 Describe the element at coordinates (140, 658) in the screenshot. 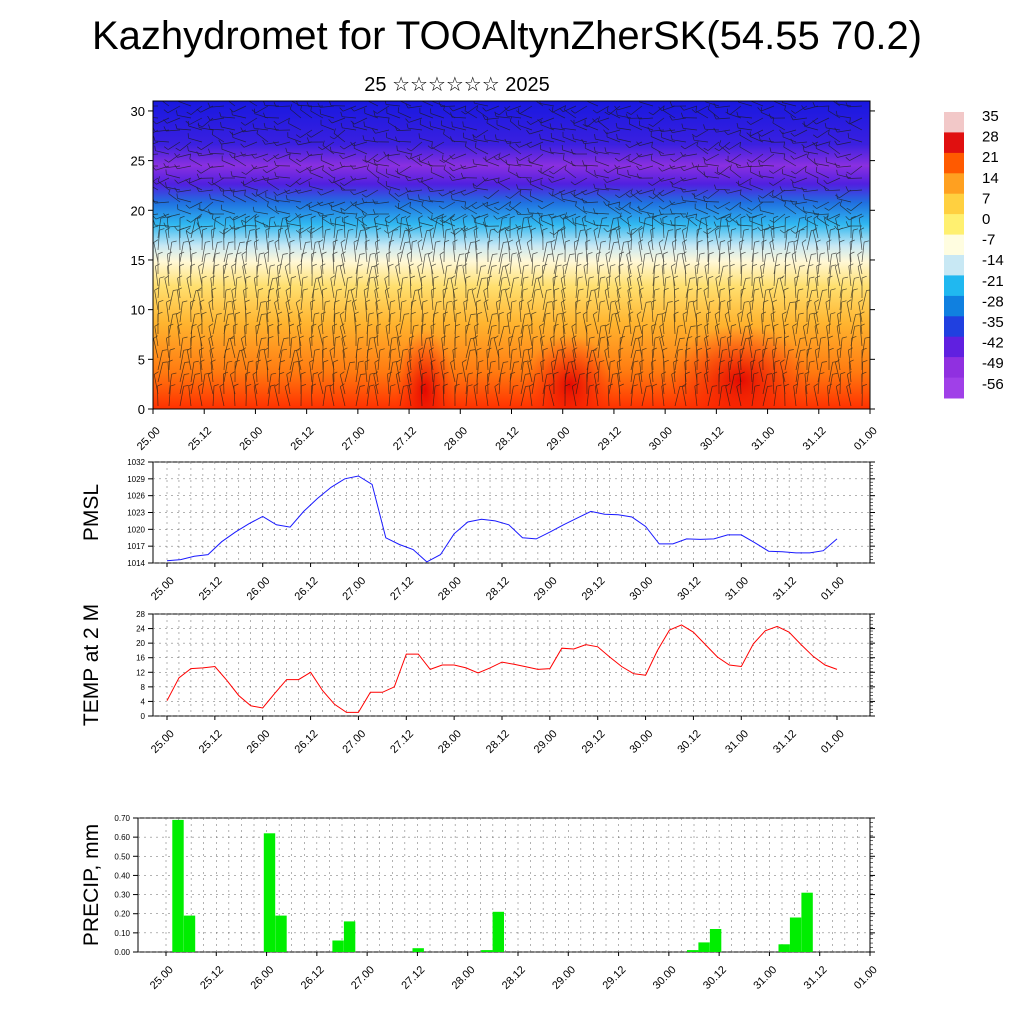

I see `temp2m-y-tick-label: 16` at that location.